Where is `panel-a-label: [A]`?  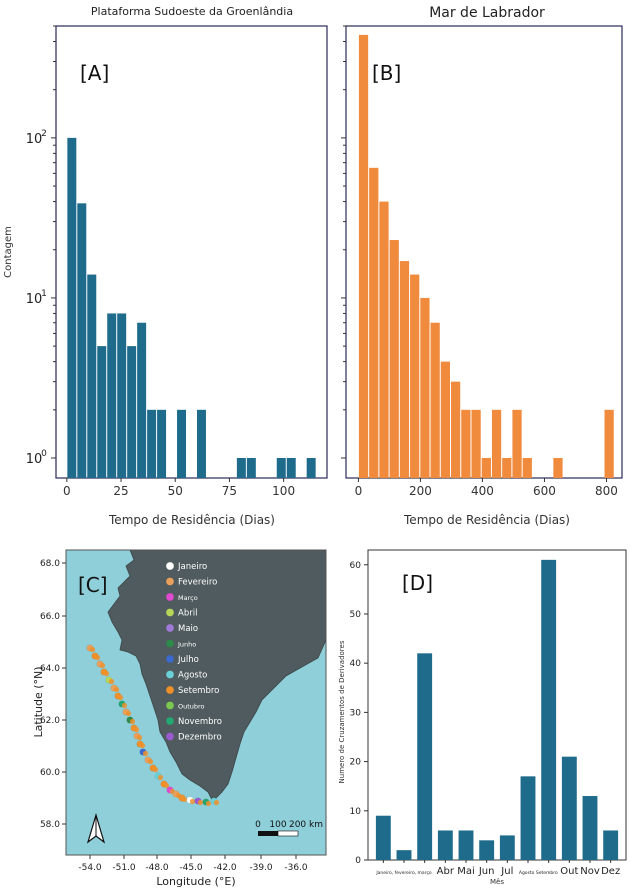 panel-a-label: [A] is located at coordinates (94, 73).